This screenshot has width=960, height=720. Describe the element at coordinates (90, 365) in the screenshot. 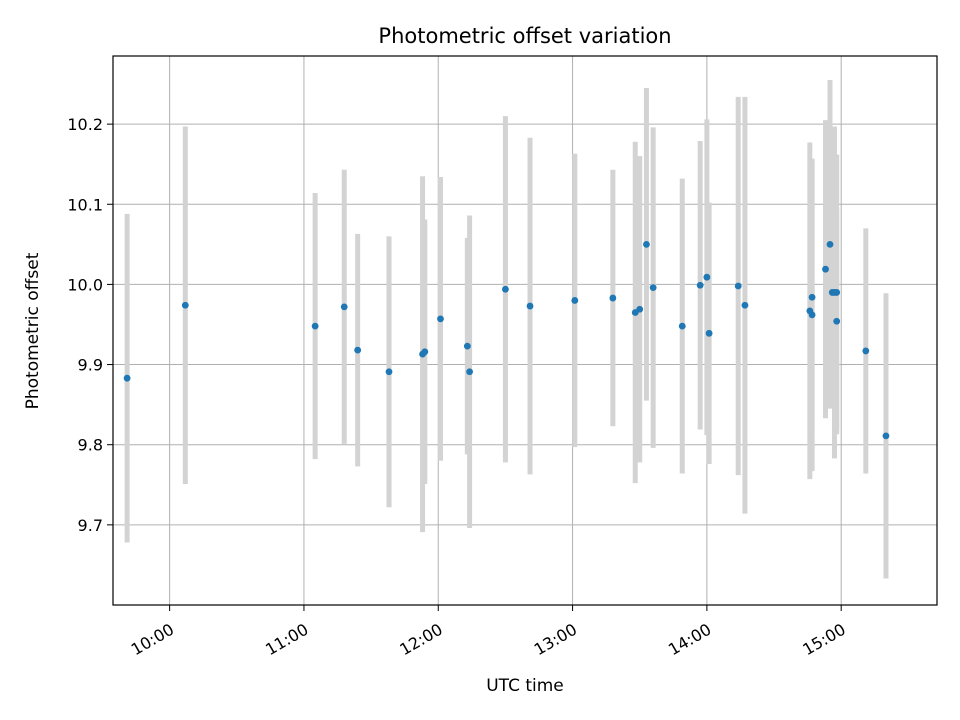

I see `y-tick-label: 9.9` at that location.